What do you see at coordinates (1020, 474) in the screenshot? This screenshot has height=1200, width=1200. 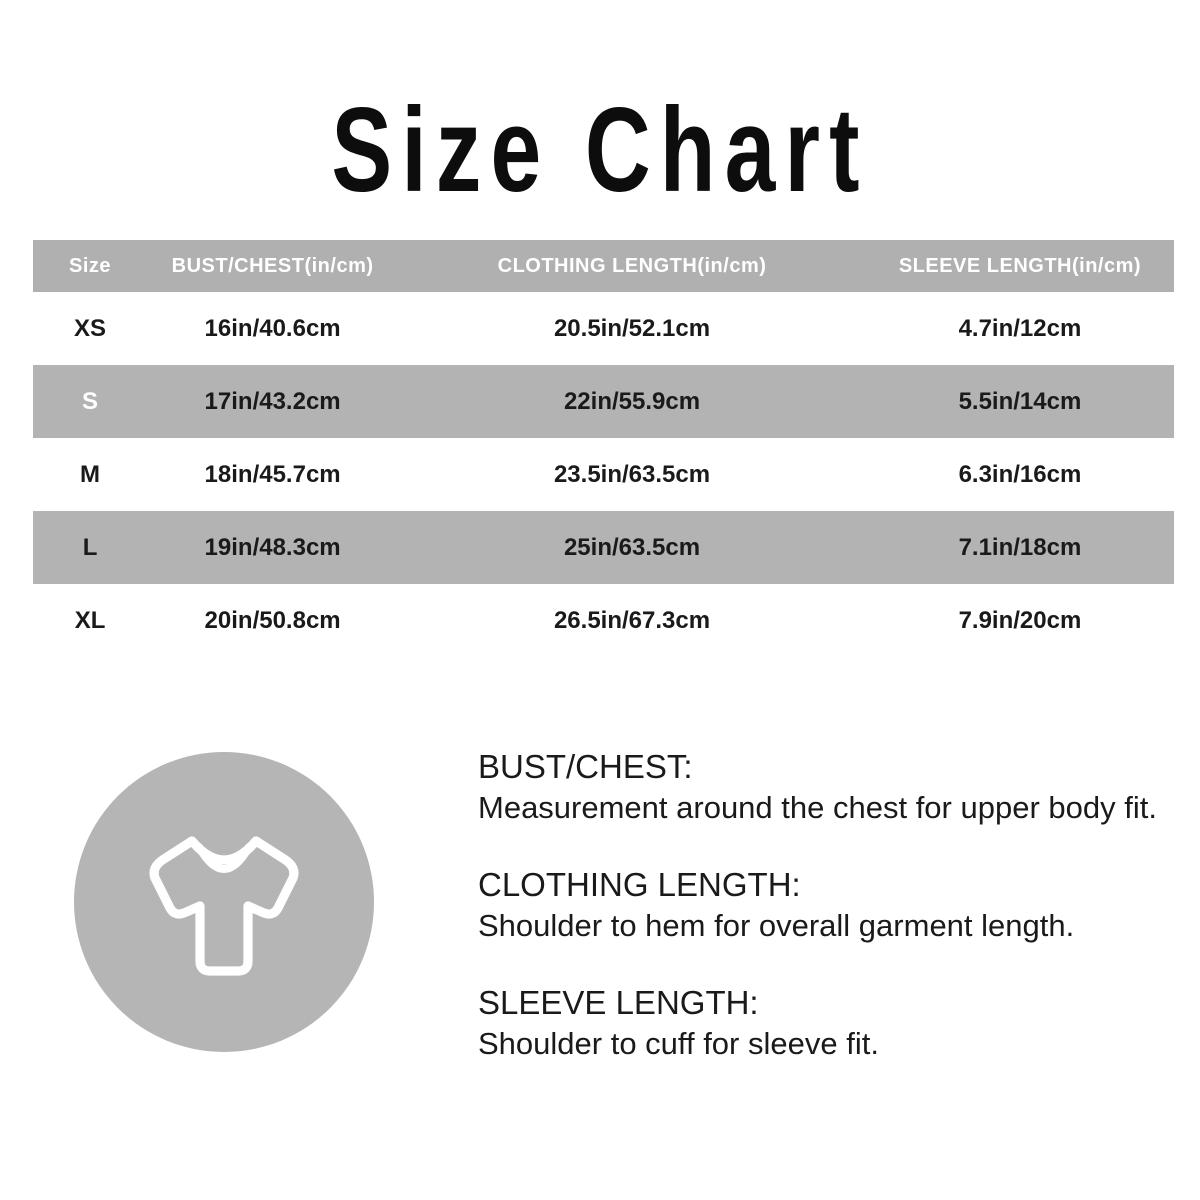 I see `sleeve-length-value: 6.3in/16cm` at bounding box center [1020, 474].